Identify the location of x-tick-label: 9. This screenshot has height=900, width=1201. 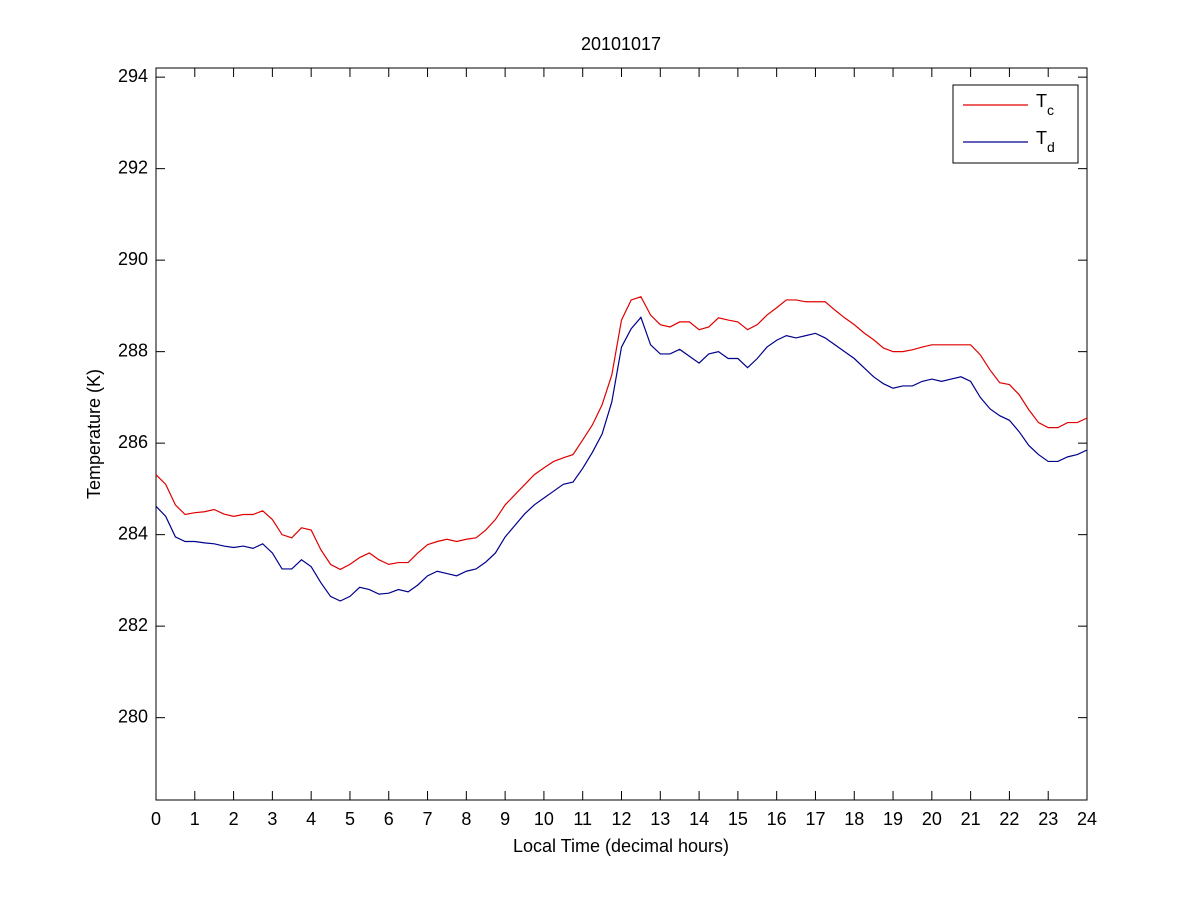
(505, 819).